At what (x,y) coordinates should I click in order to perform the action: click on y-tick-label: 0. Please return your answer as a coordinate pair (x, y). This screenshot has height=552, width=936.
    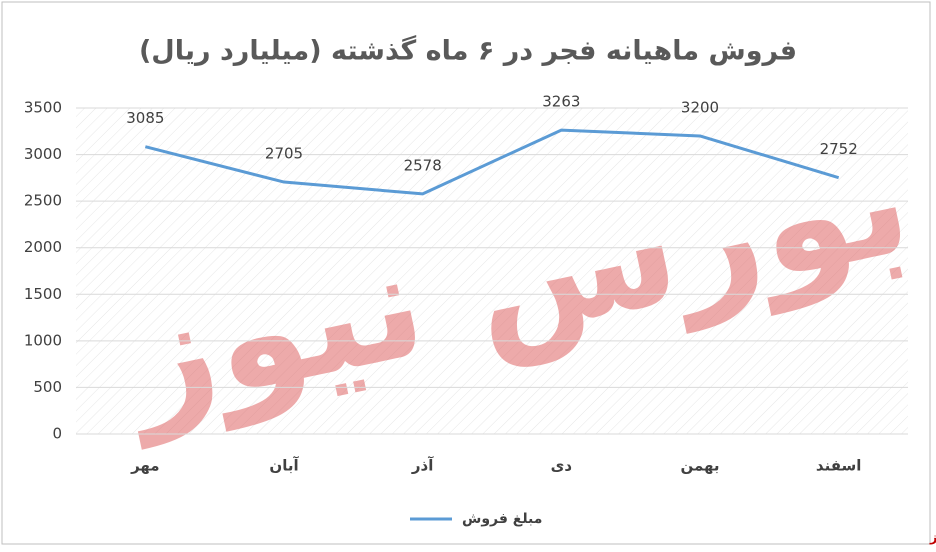
    Looking at the image, I should click on (57, 434).